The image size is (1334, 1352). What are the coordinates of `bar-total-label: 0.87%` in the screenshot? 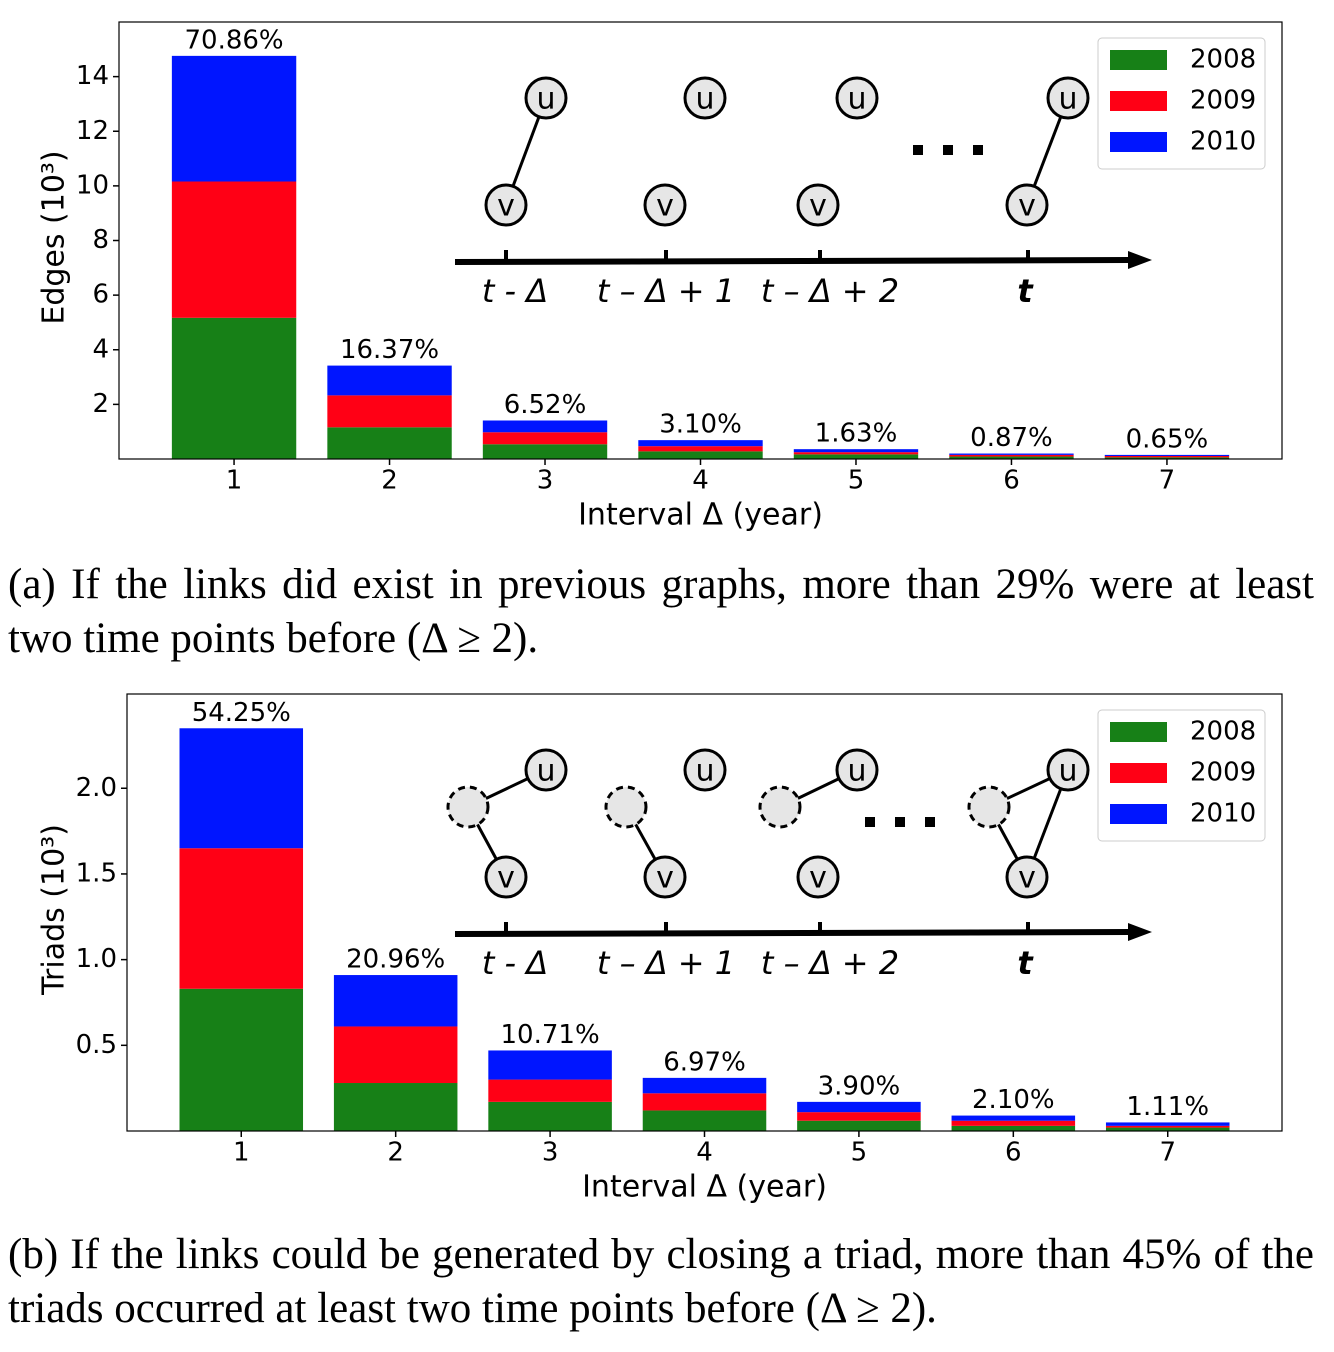 It's located at (1011, 438).